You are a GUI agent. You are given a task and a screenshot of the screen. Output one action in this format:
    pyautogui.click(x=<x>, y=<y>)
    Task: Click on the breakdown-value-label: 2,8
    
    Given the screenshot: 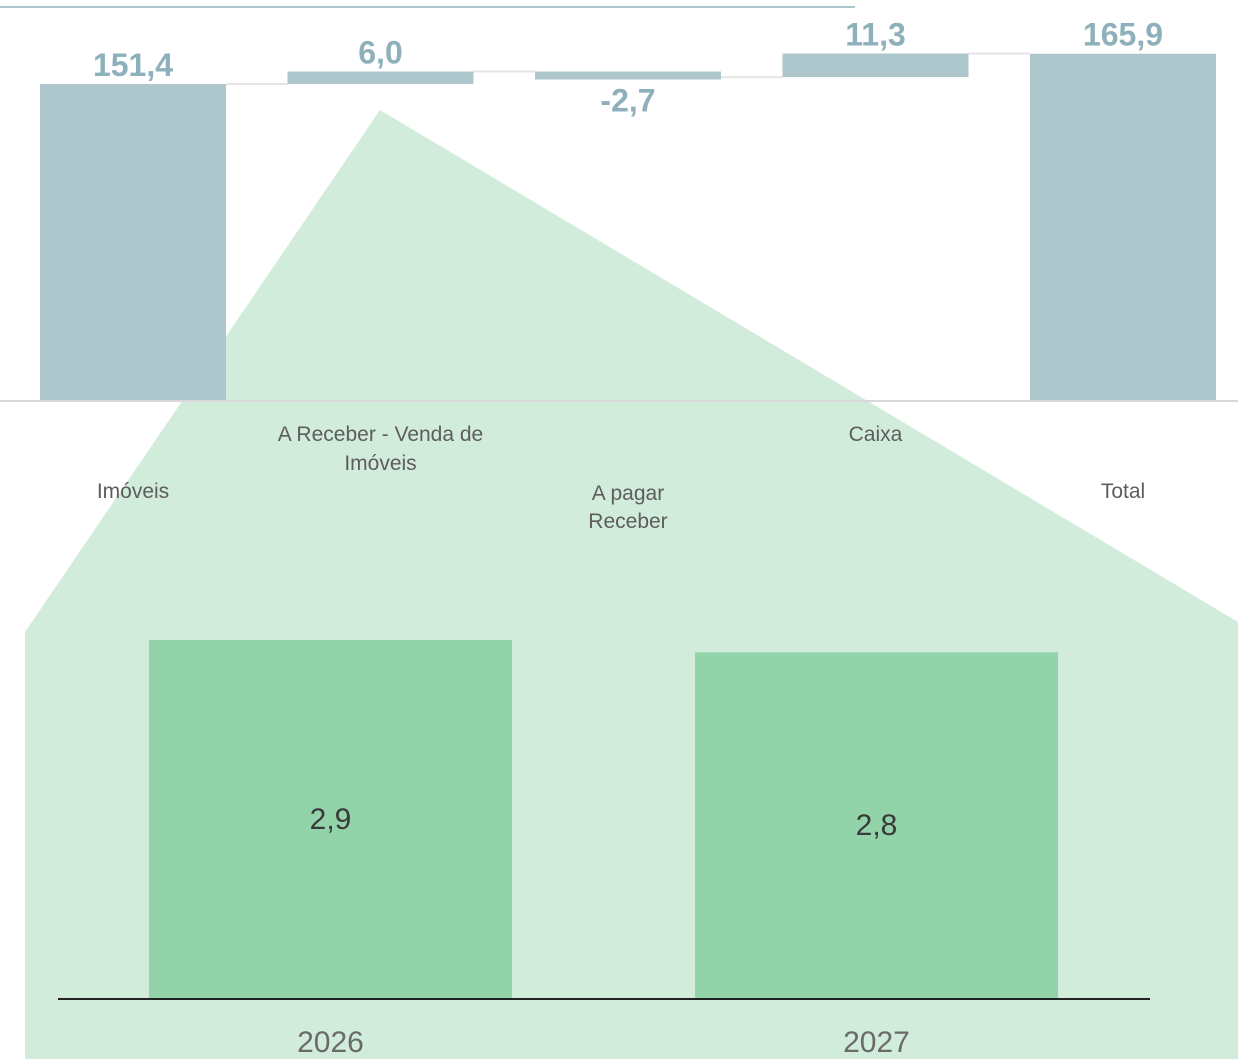 What is the action you would take?
    pyautogui.click(x=877, y=825)
    